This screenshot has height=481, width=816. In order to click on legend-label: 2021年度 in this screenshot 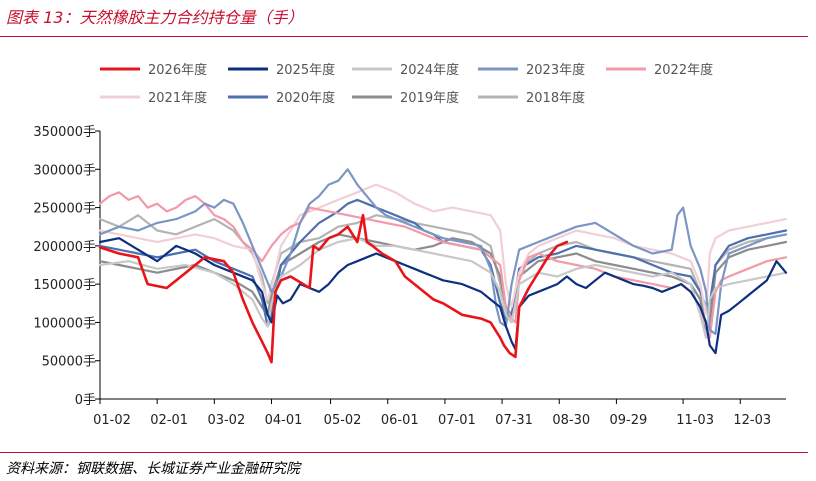, I will do `click(177, 98)`.